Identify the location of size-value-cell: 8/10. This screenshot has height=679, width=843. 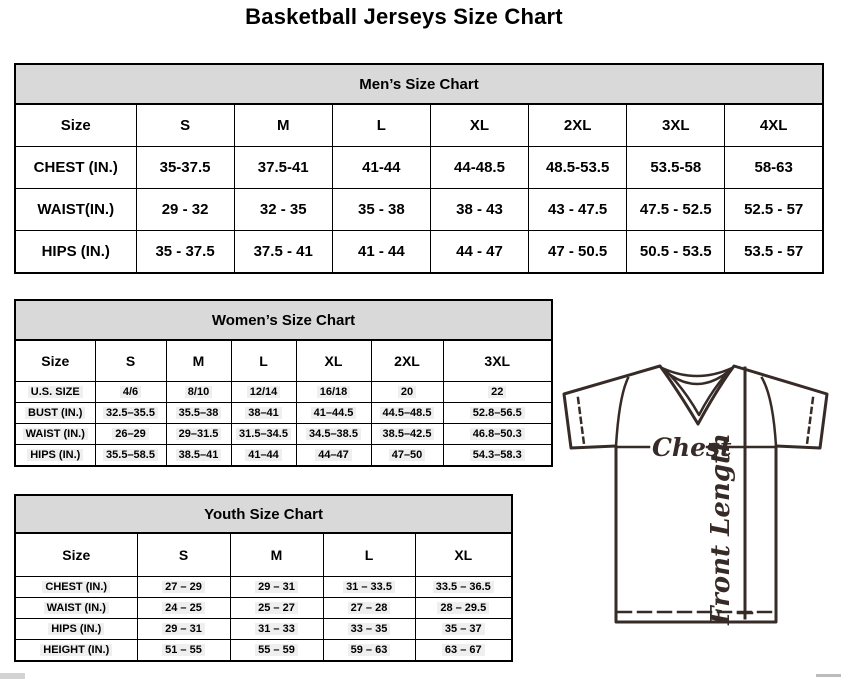
(198, 392).